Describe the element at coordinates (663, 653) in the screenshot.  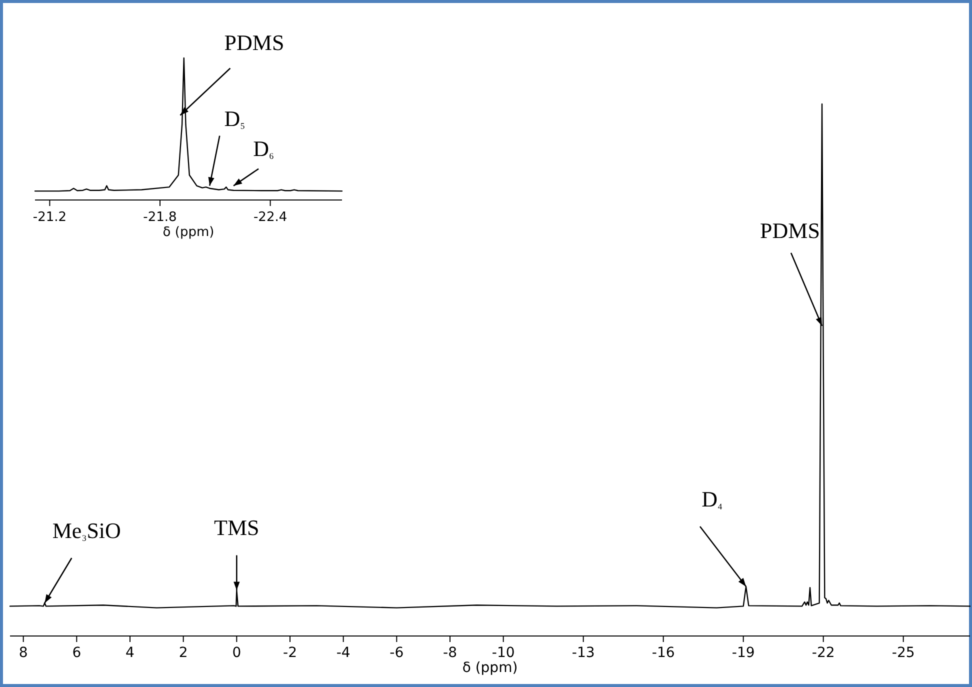
I see `x-tick-label: -16` at that location.